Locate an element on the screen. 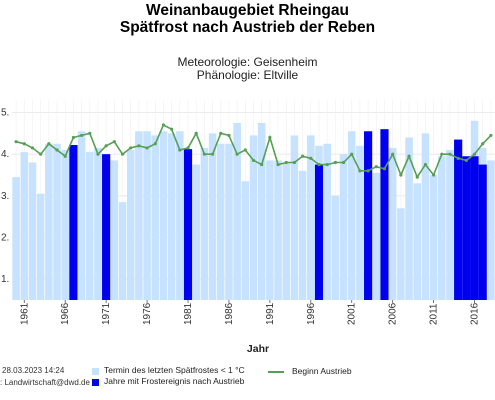  x-tick-label: 1981 is located at coordinates (188, 313).